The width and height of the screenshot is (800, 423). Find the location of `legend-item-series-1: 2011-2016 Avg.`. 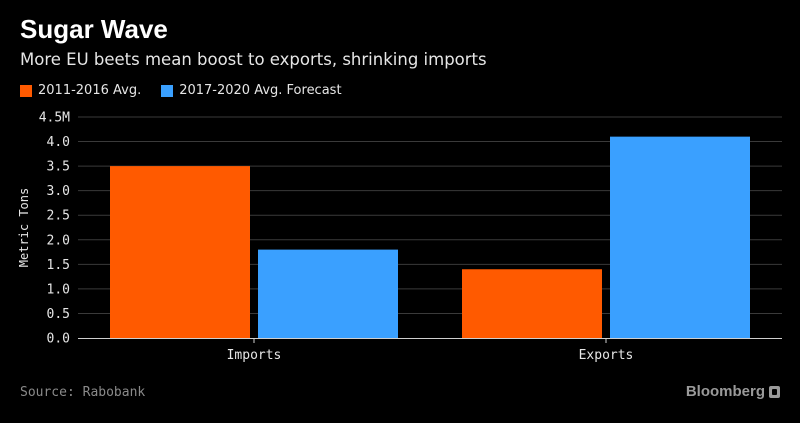

legend-item-series-1: 2011-2016 Avg. is located at coordinates (80, 90).